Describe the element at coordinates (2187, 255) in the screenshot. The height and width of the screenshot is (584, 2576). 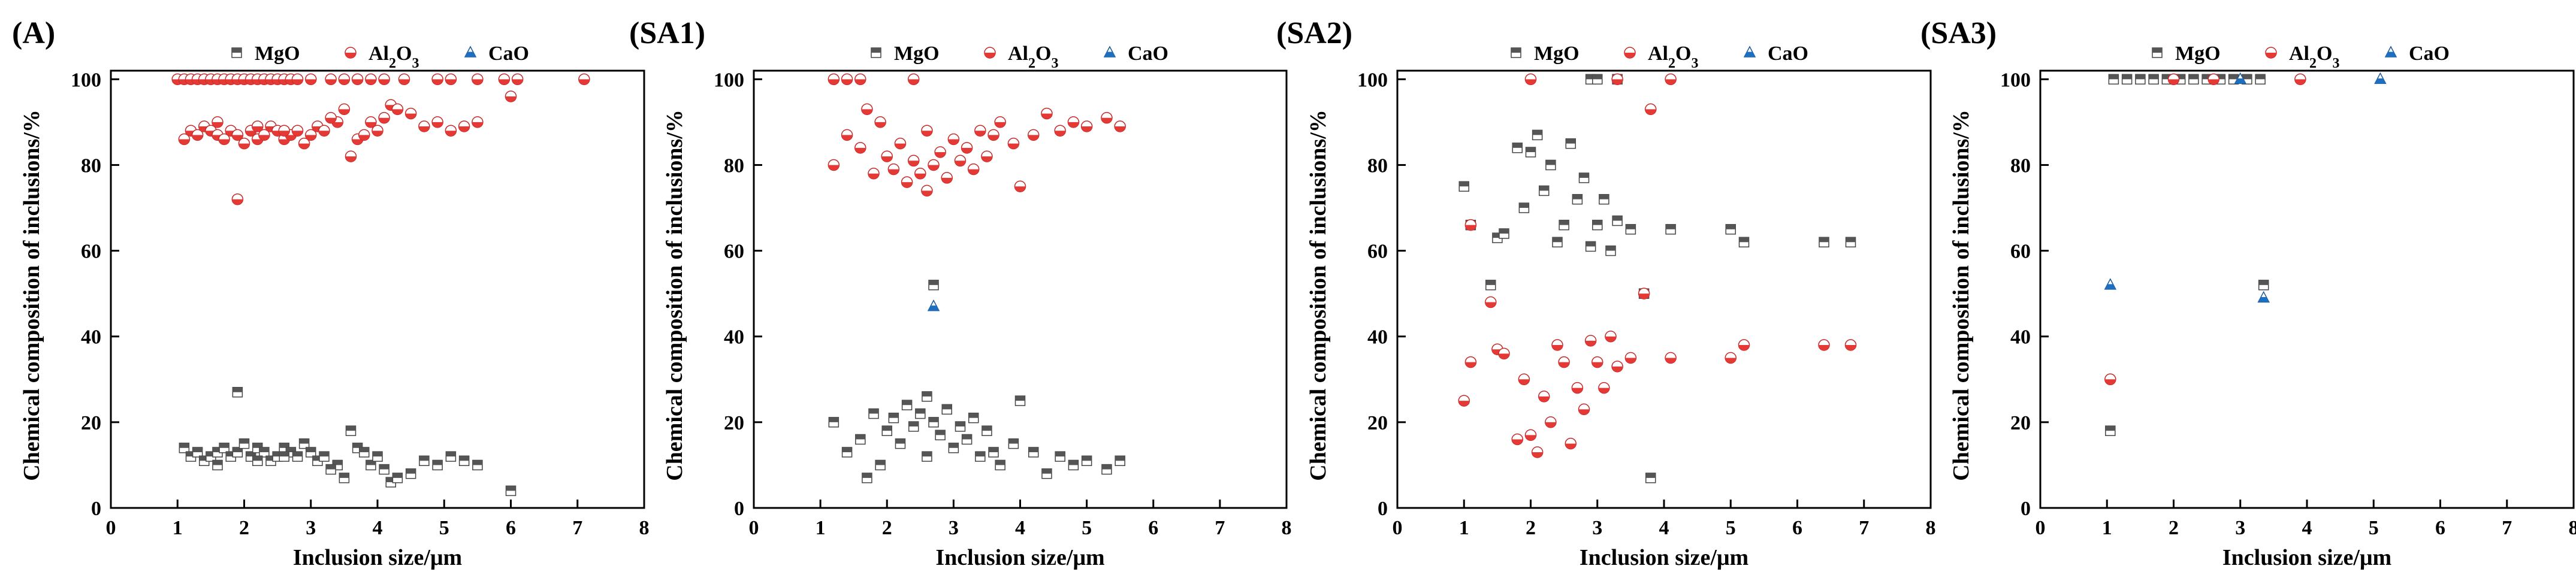
I see `series-MgO` at that location.